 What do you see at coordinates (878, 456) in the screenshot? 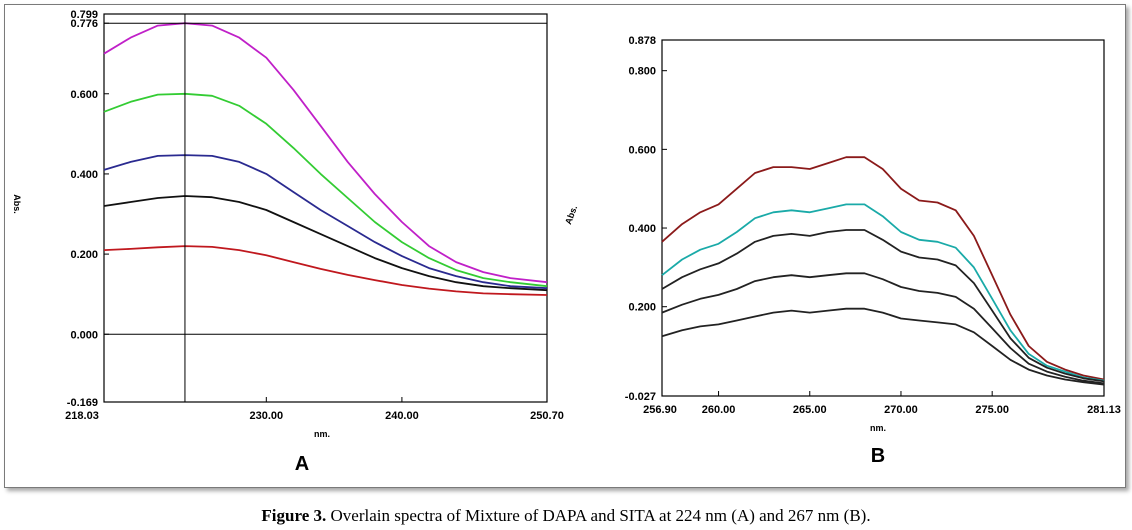
I see `panel-b-label: B` at bounding box center [878, 456].